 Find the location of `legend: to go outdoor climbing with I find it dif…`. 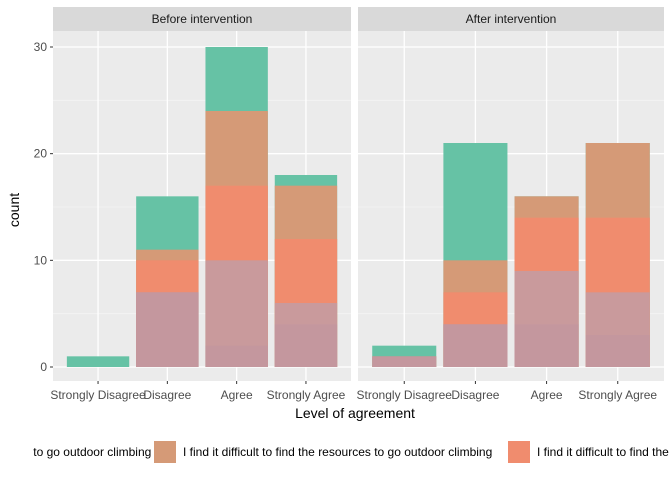

legend: to go outdoor climbing with I find it dif… is located at coordinates (351, 452).